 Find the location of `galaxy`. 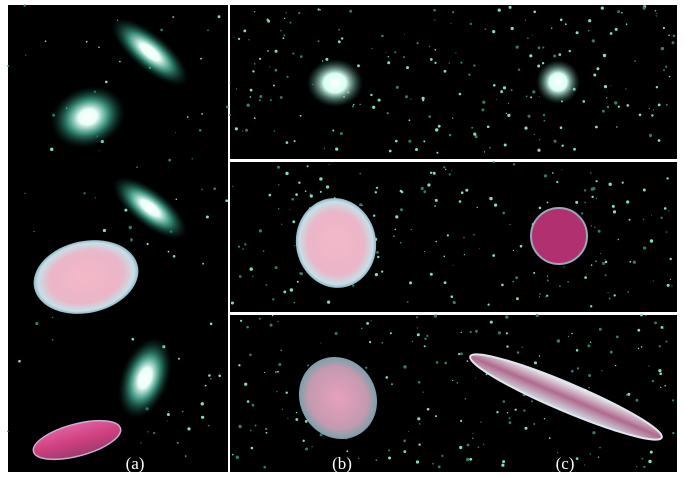

galaxy is located at coordinates (150, 52).